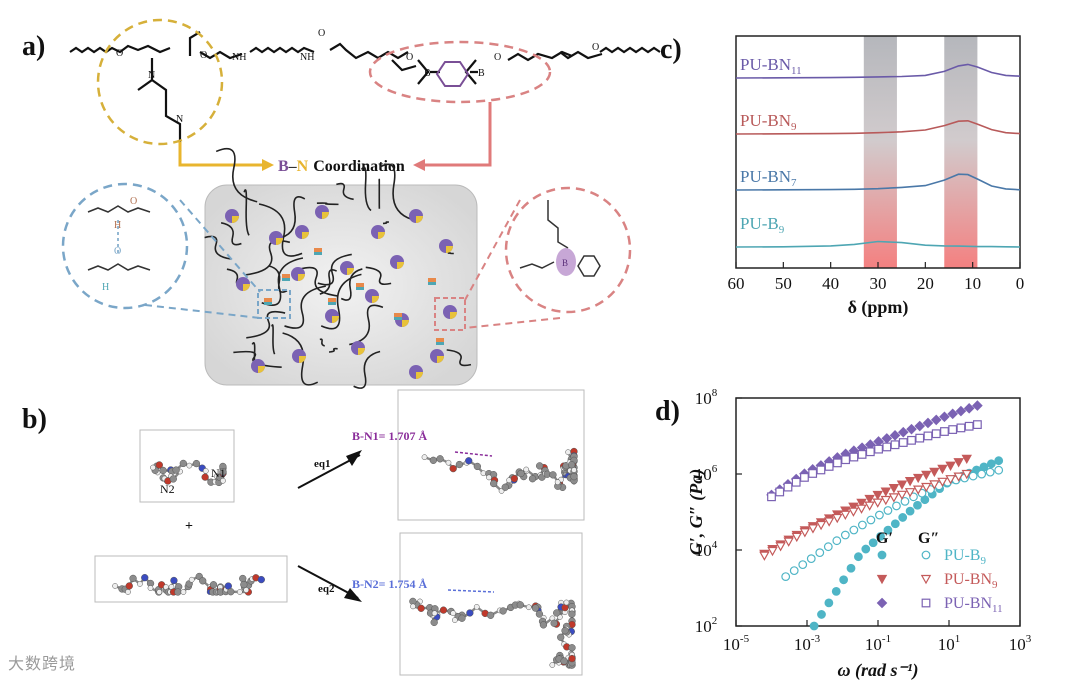 The height and width of the screenshot is (681, 1080). Describe the element at coordinates (946, 644) in the screenshot. I see `tick-base: 10` at that location.